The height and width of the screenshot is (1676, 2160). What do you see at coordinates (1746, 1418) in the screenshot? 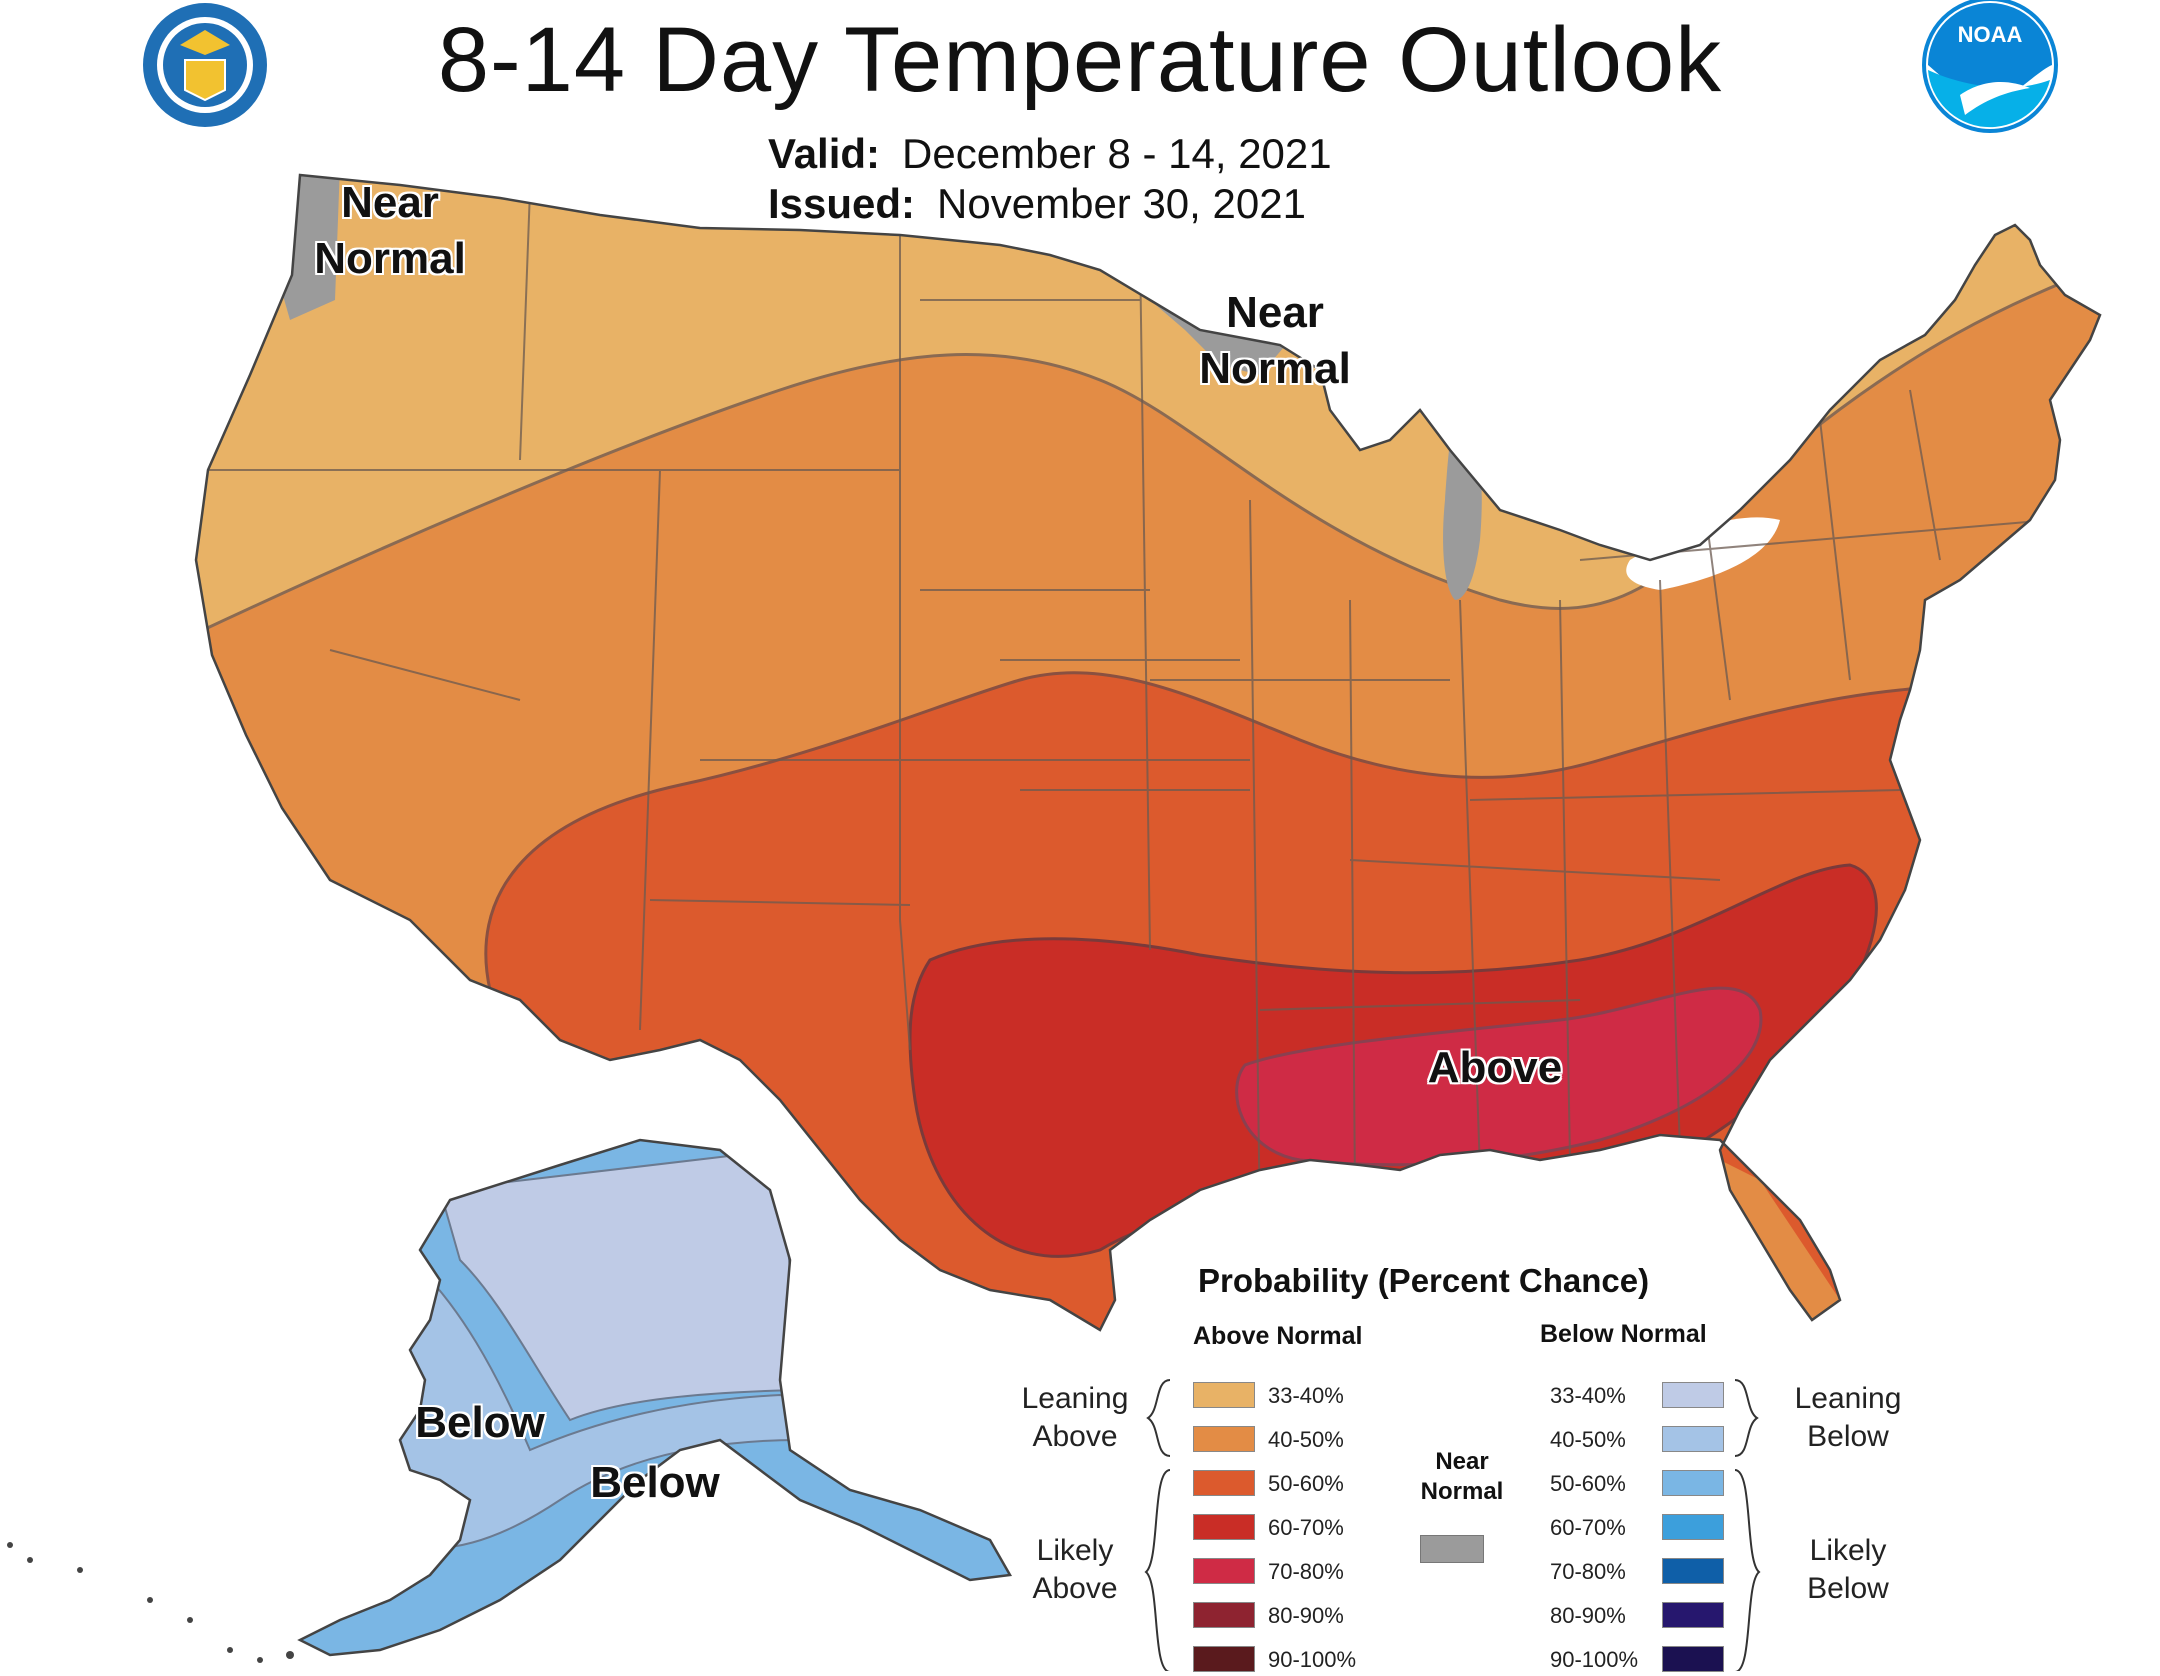
I see `leaning-below-brace` at bounding box center [1746, 1418].